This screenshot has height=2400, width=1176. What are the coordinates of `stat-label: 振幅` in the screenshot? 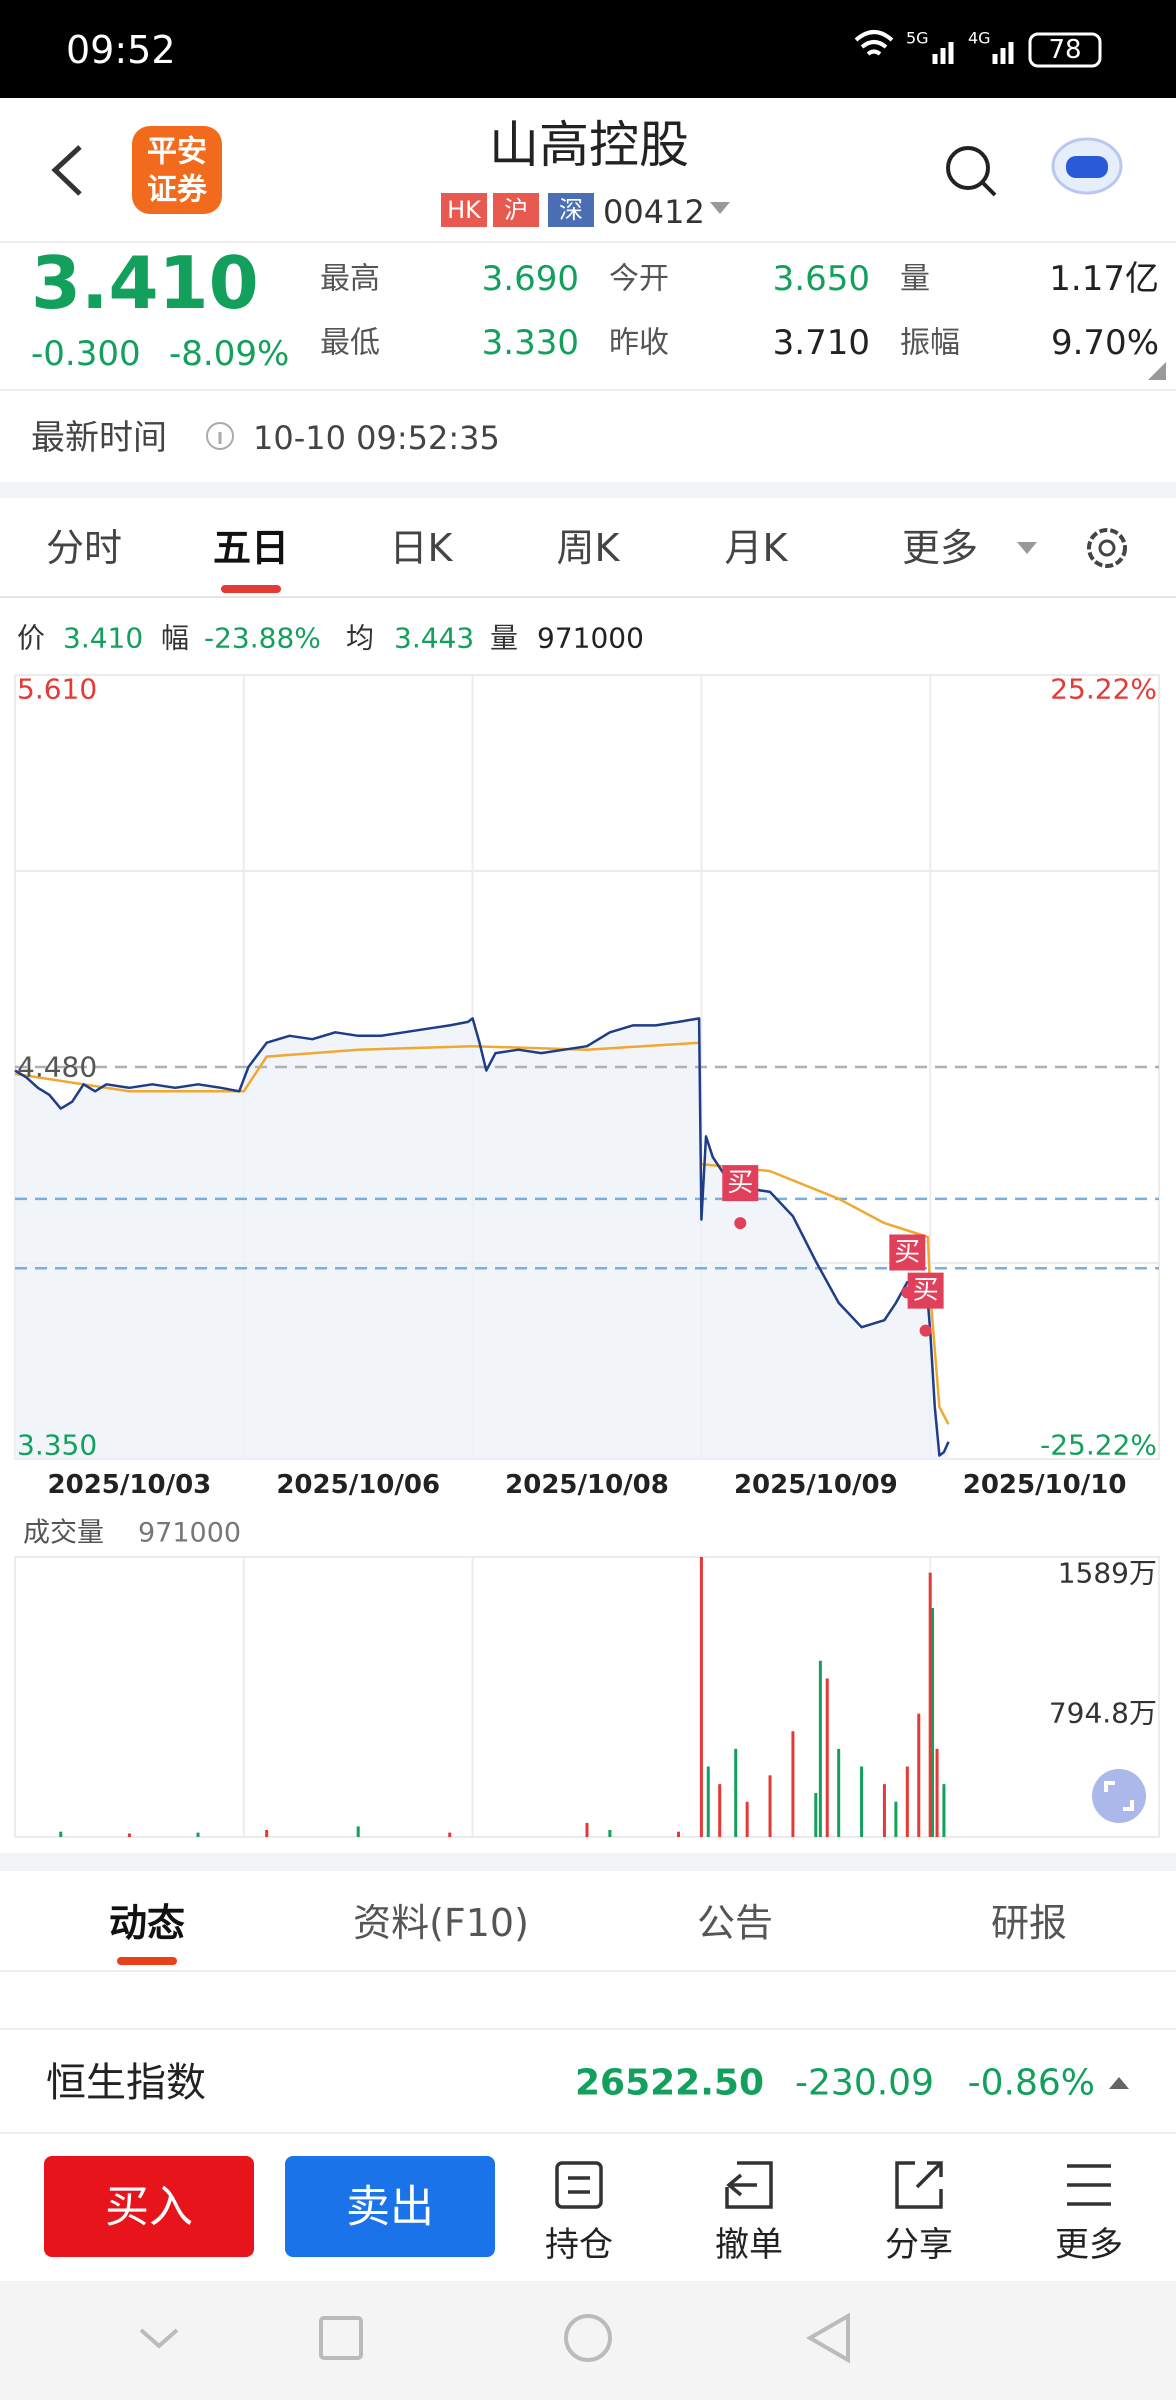 It's located at (930, 343).